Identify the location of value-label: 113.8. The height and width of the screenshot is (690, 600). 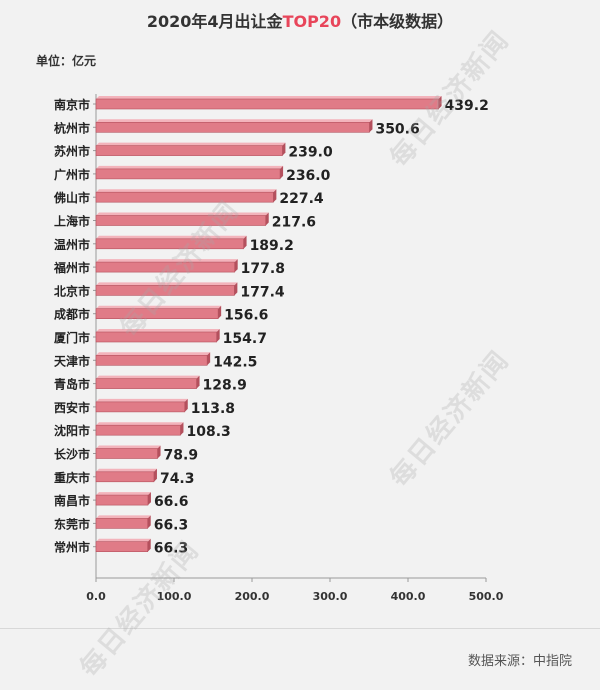
(213, 409).